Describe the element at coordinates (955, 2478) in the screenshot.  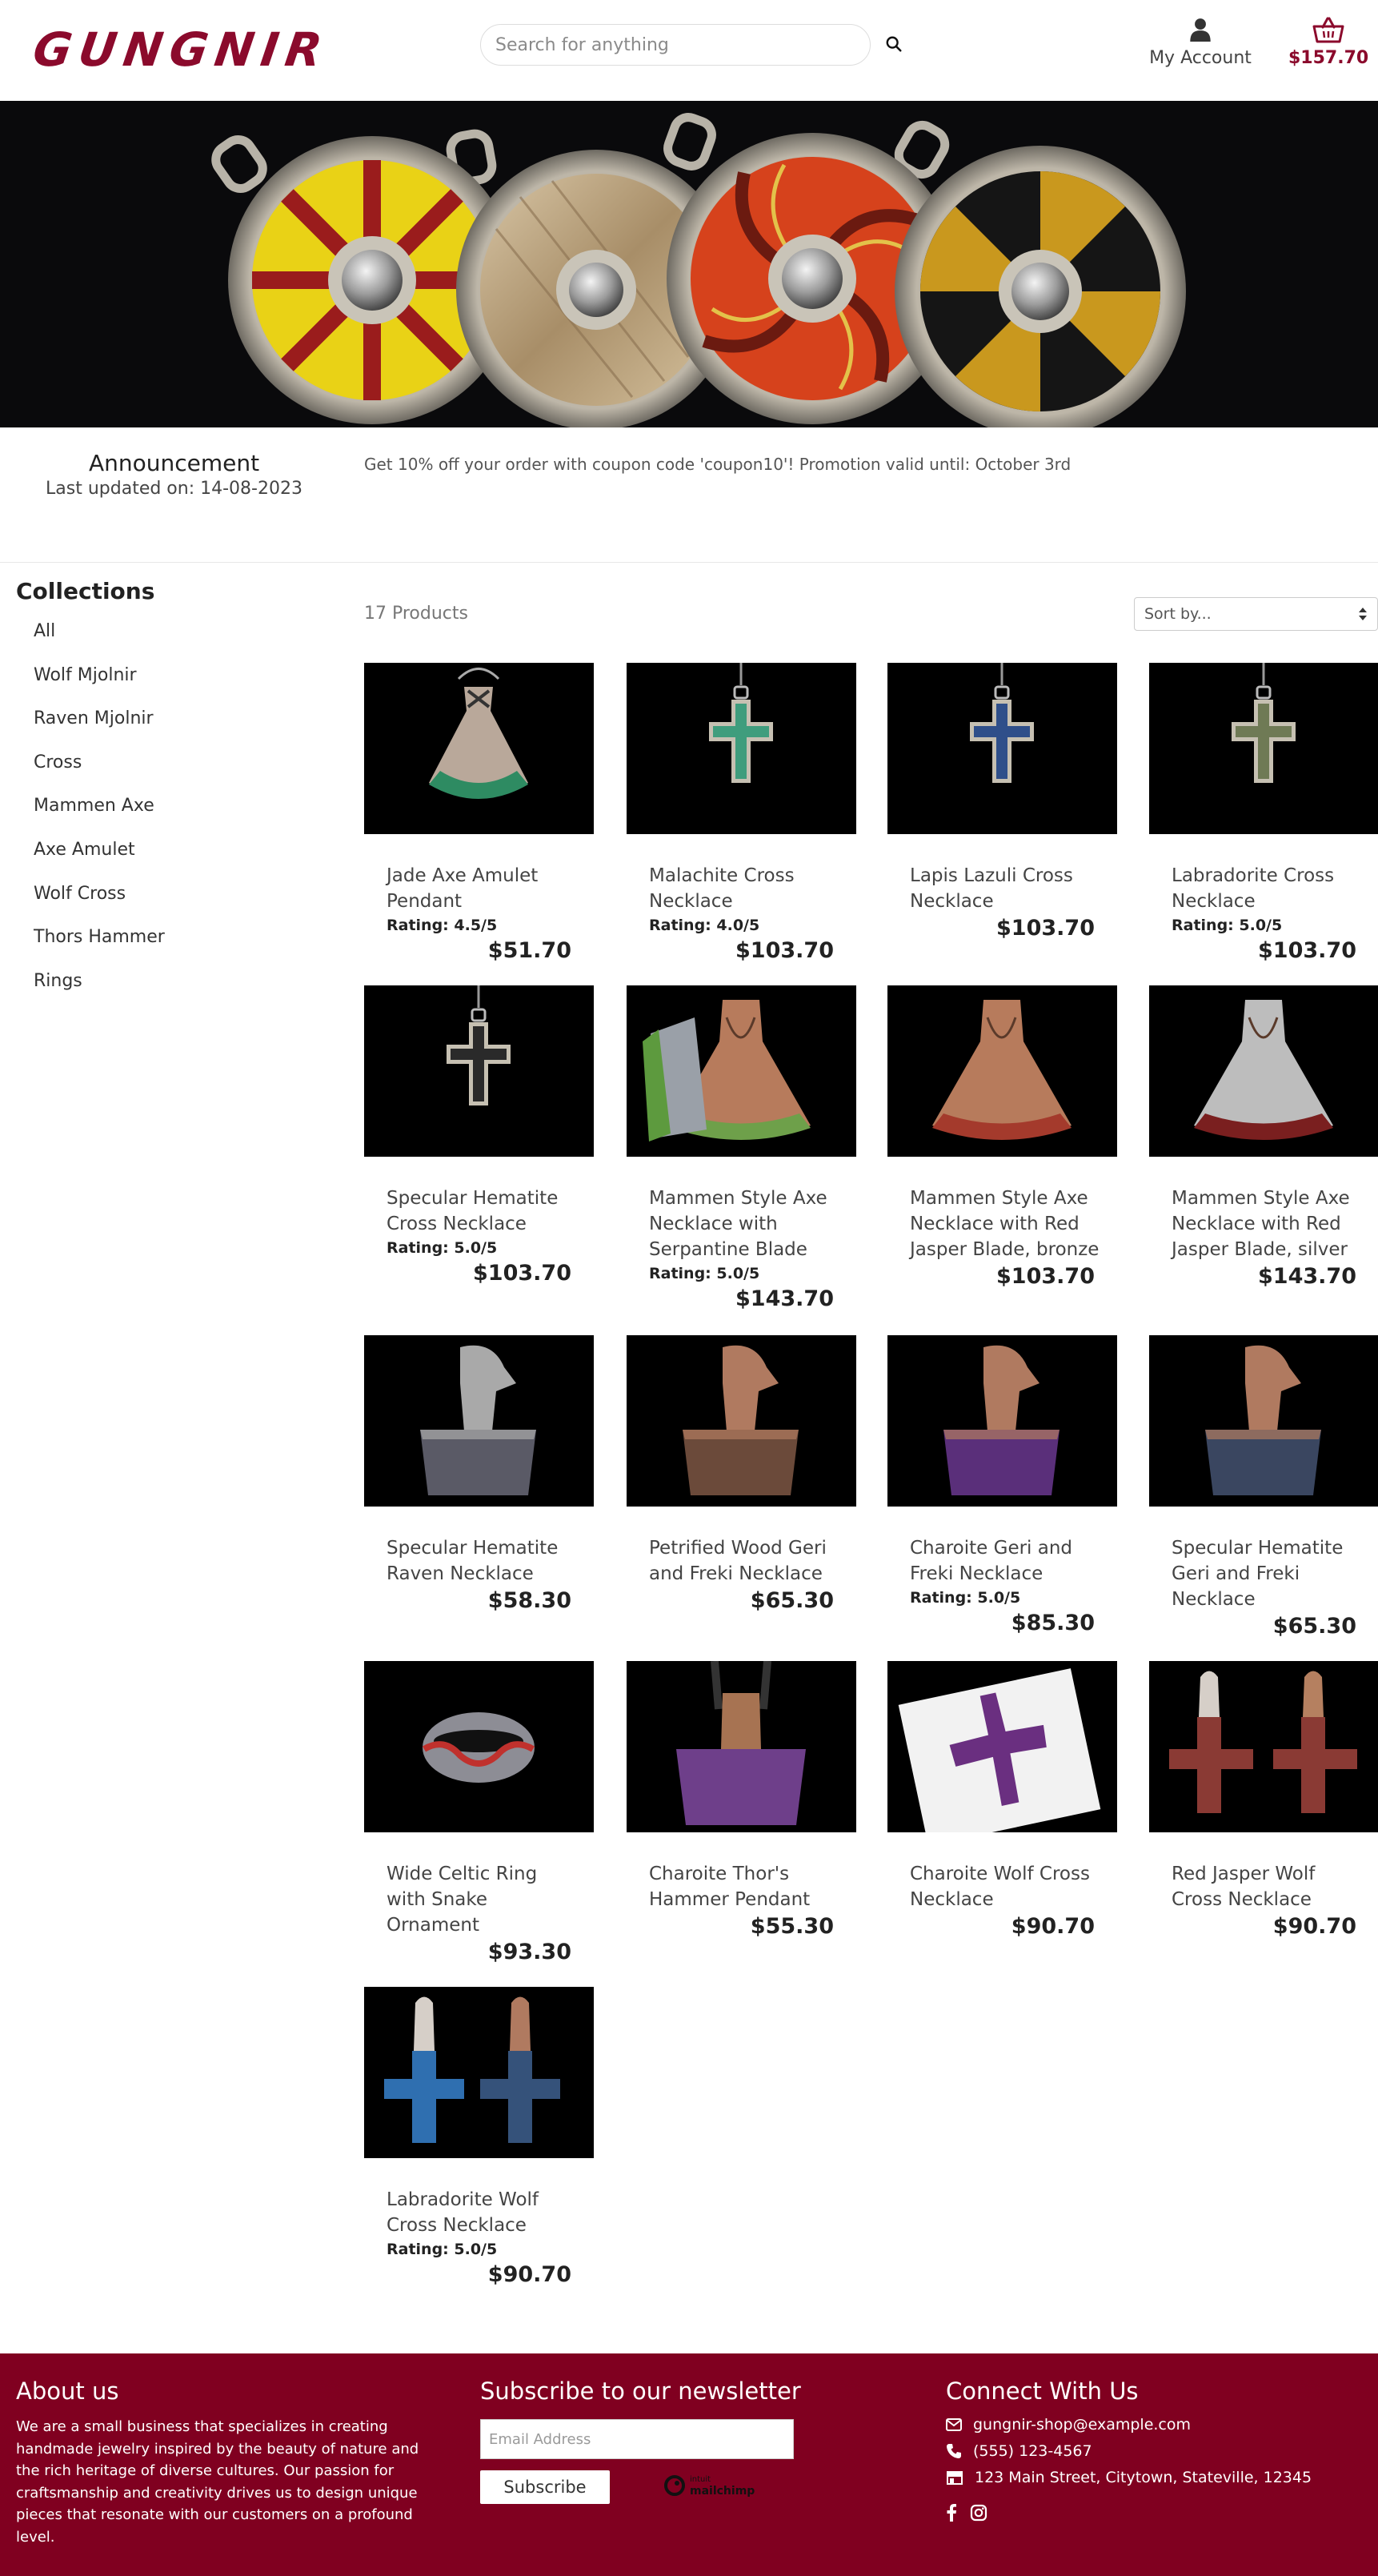
I see `store-icon` at that location.